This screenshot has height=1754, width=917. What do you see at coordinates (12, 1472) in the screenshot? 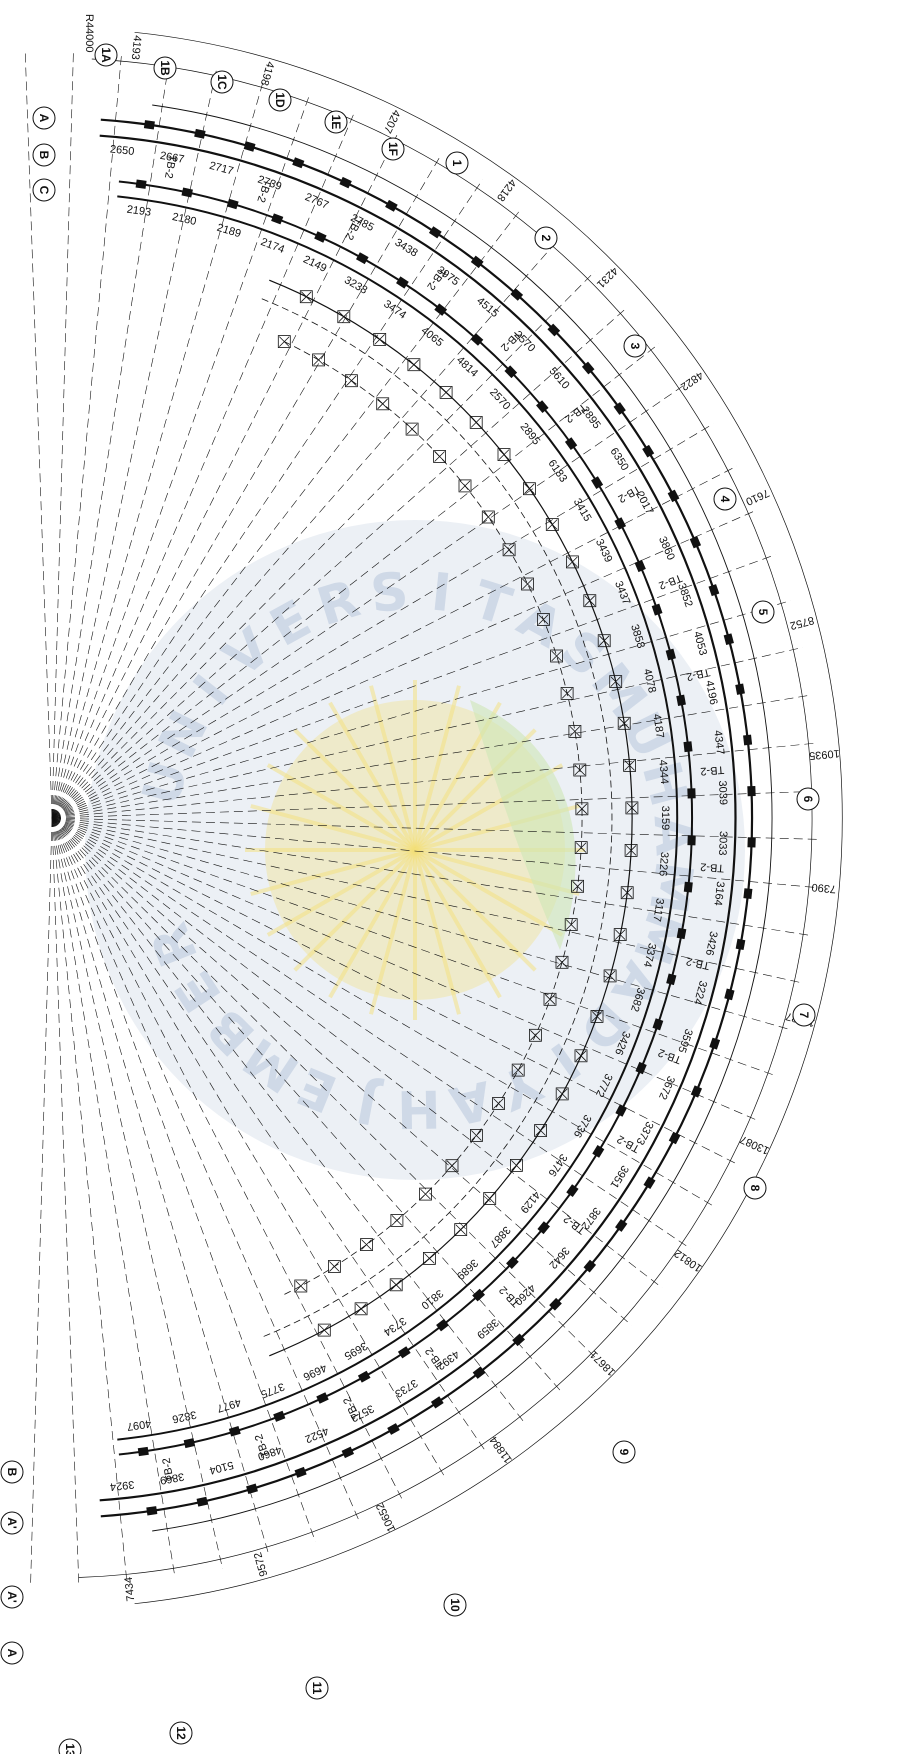
I see `grid-bubble-label: B` at bounding box center [12, 1472].